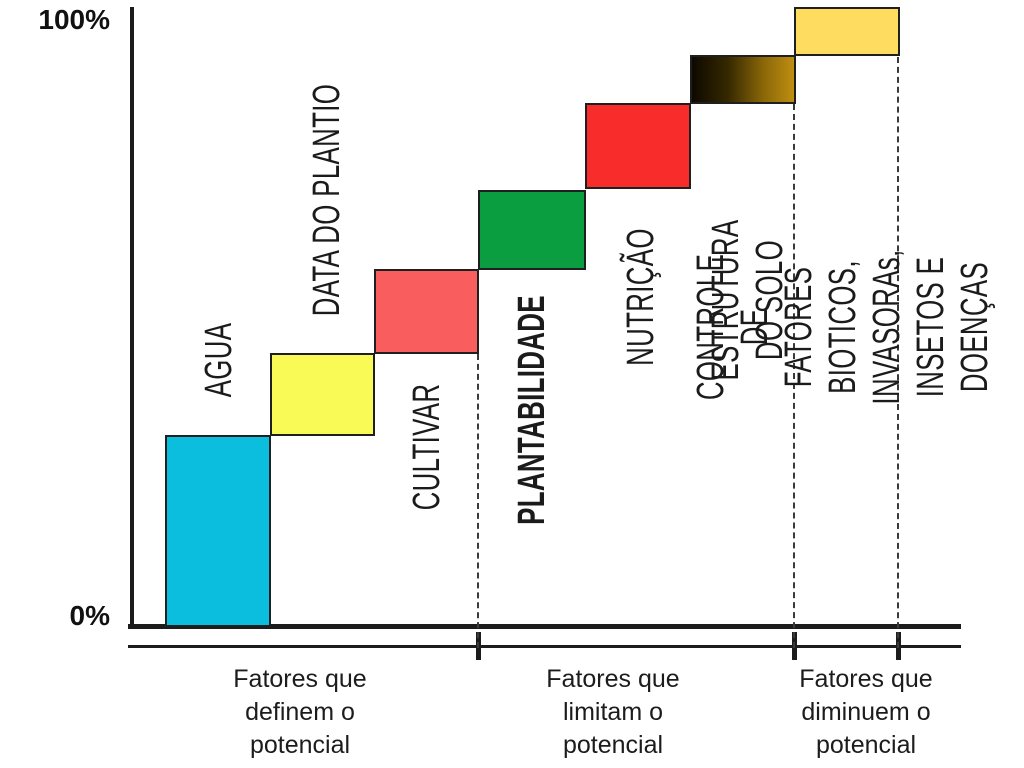  I want to click on group-label-fatores-definem: Fatores que definem o potencial, so click(300, 712).